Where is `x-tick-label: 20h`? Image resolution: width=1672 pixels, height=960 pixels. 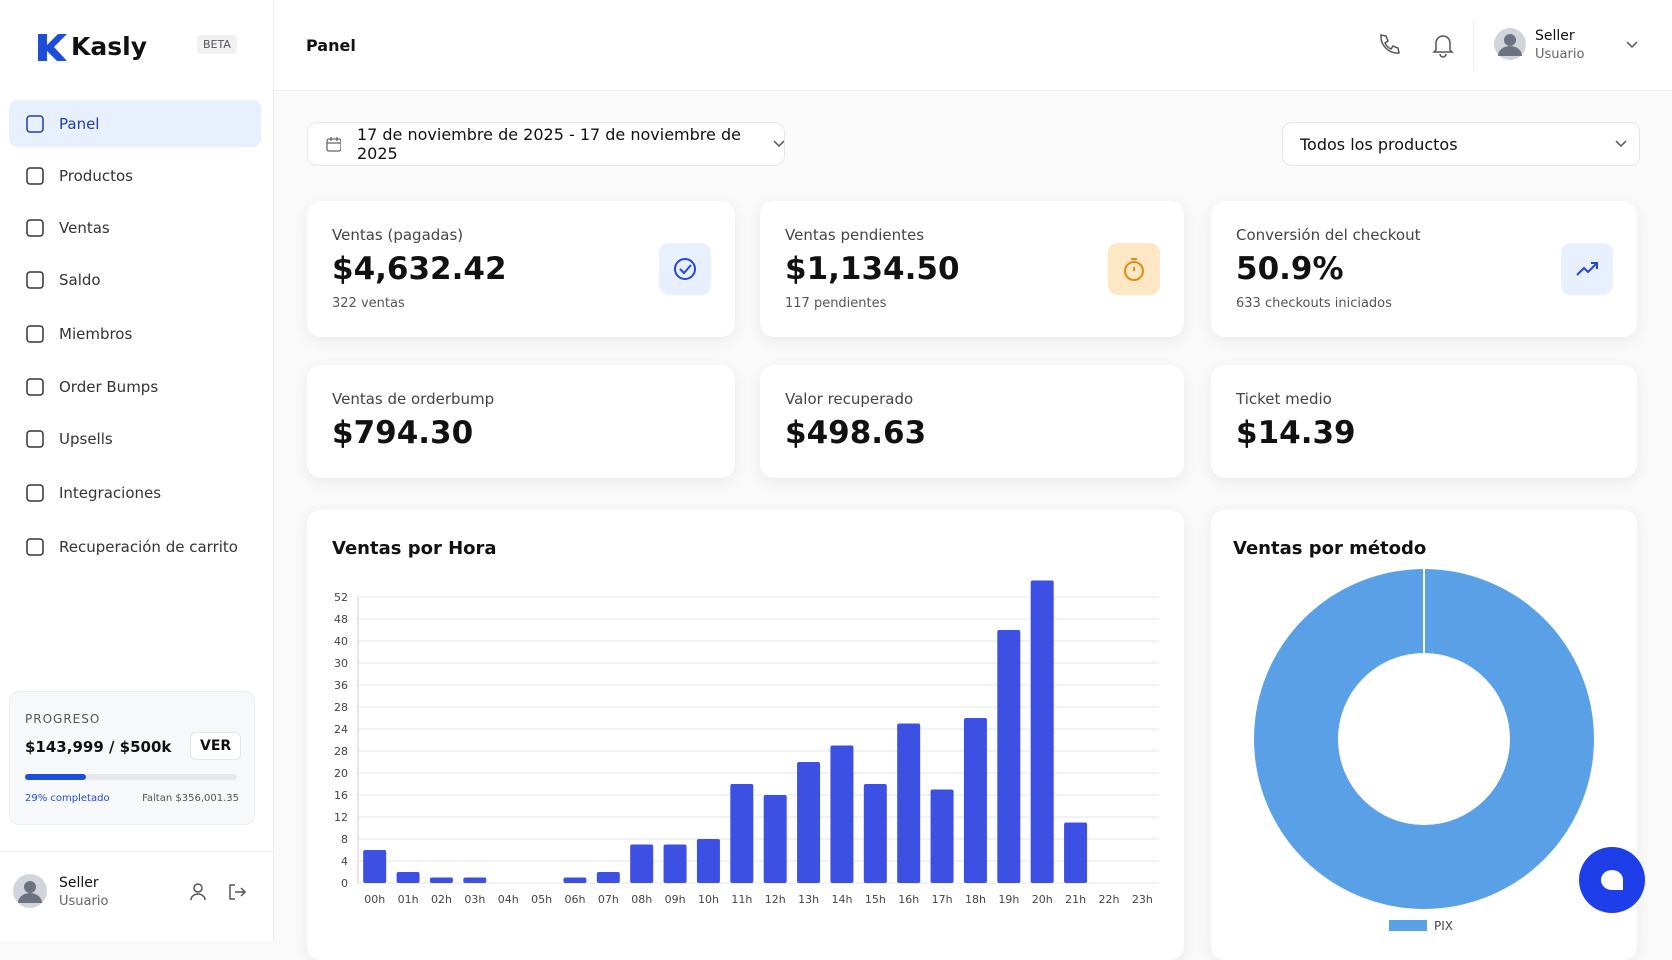
x-tick-label: 20h is located at coordinates (1042, 899).